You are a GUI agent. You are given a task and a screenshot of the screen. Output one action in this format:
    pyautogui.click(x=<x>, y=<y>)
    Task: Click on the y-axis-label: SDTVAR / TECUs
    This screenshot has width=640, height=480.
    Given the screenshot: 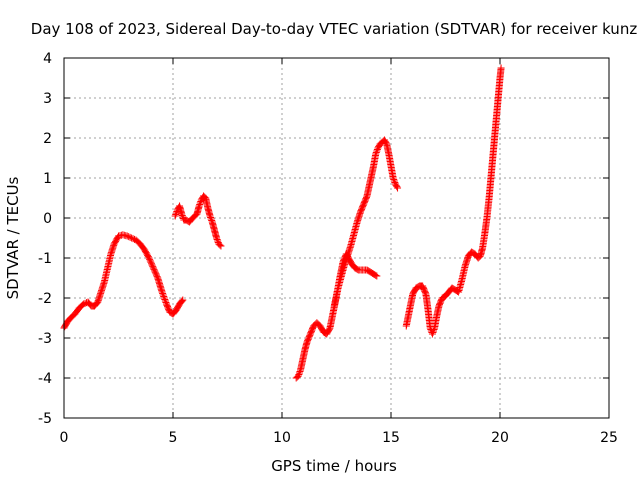 What is the action you would take?
    pyautogui.click(x=13, y=237)
    